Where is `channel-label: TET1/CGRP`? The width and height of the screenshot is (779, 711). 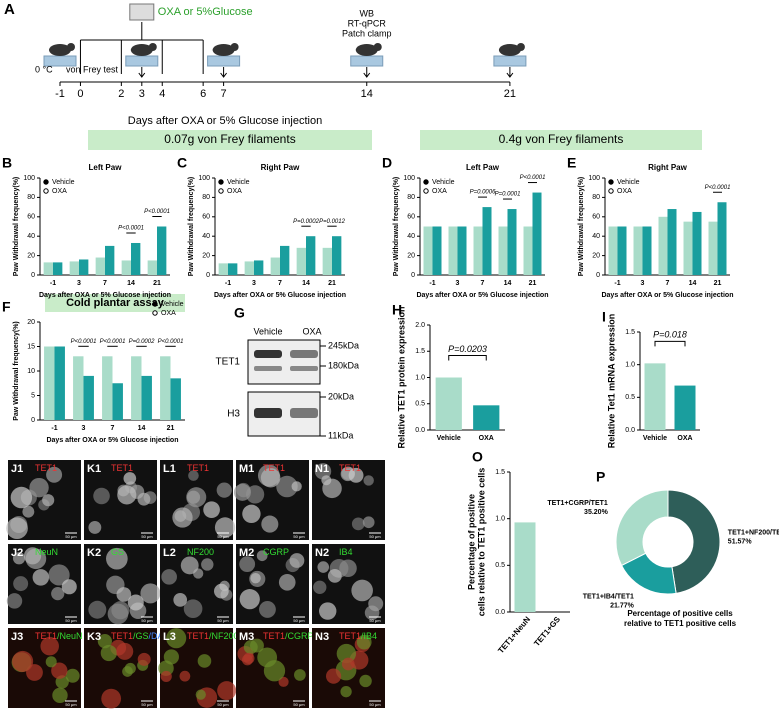 channel-label: TET1/CGRP is located at coordinates (288, 636).